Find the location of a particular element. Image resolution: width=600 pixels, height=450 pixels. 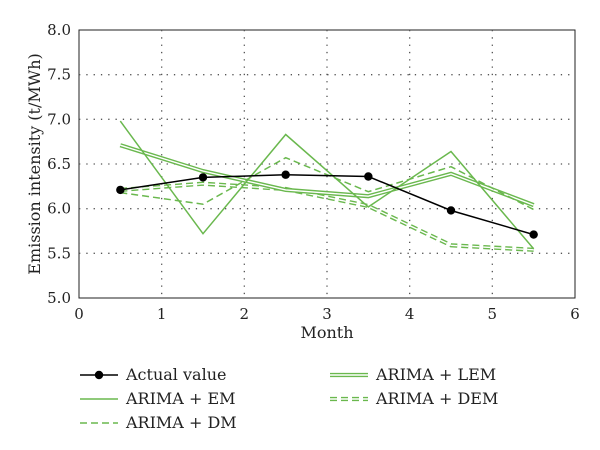

legend-item: ARIMA + DEM is located at coordinates (414, 398).